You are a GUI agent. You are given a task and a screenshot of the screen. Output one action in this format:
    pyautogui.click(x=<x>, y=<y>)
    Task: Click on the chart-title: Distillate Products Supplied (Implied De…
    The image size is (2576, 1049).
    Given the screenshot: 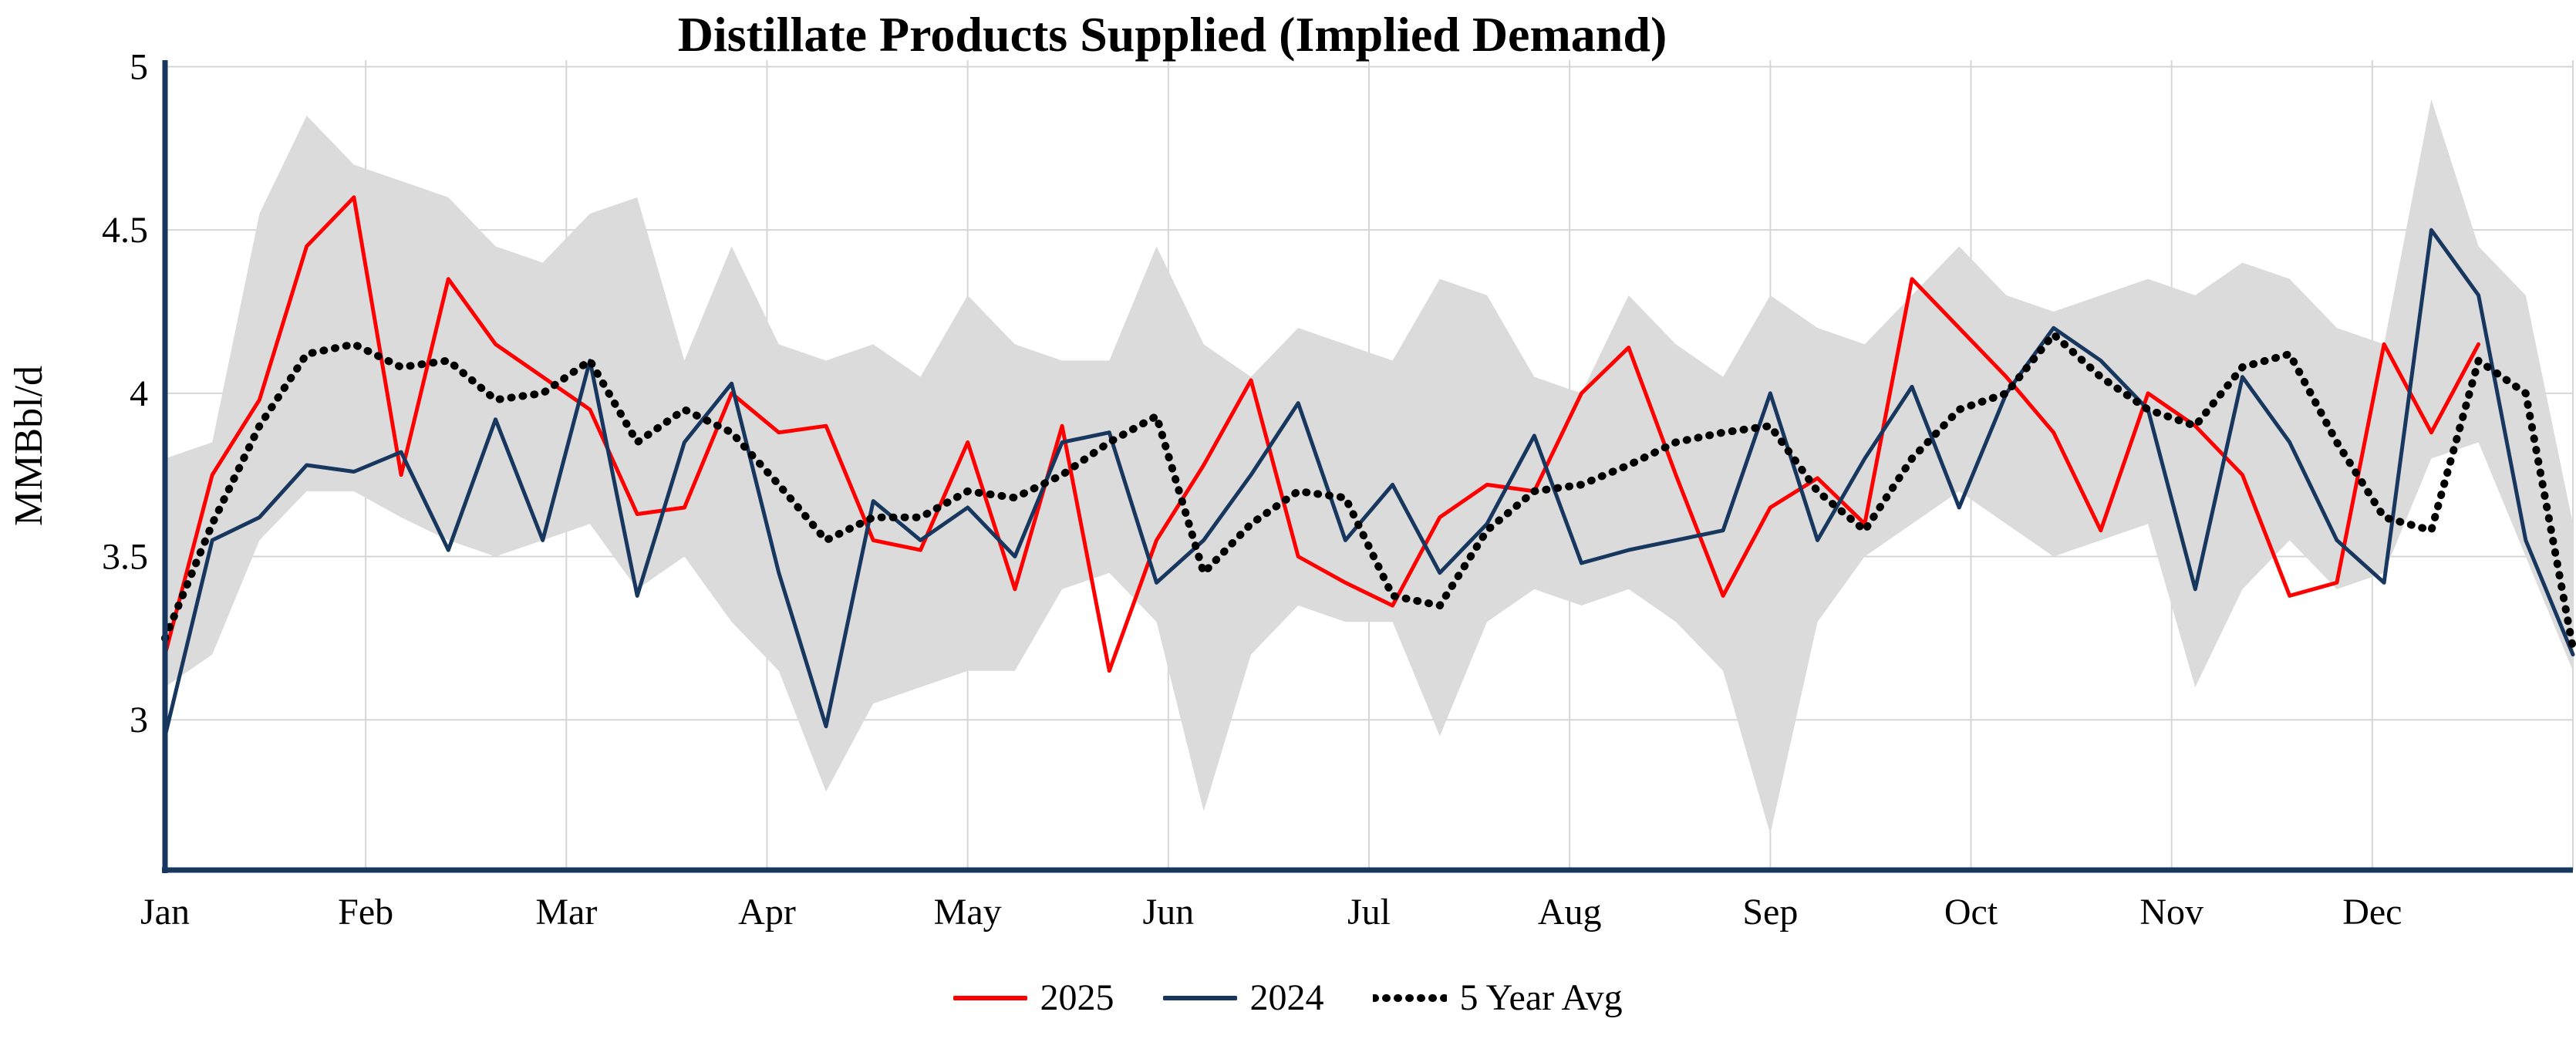 What is the action you would take?
    pyautogui.click(x=1172, y=34)
    